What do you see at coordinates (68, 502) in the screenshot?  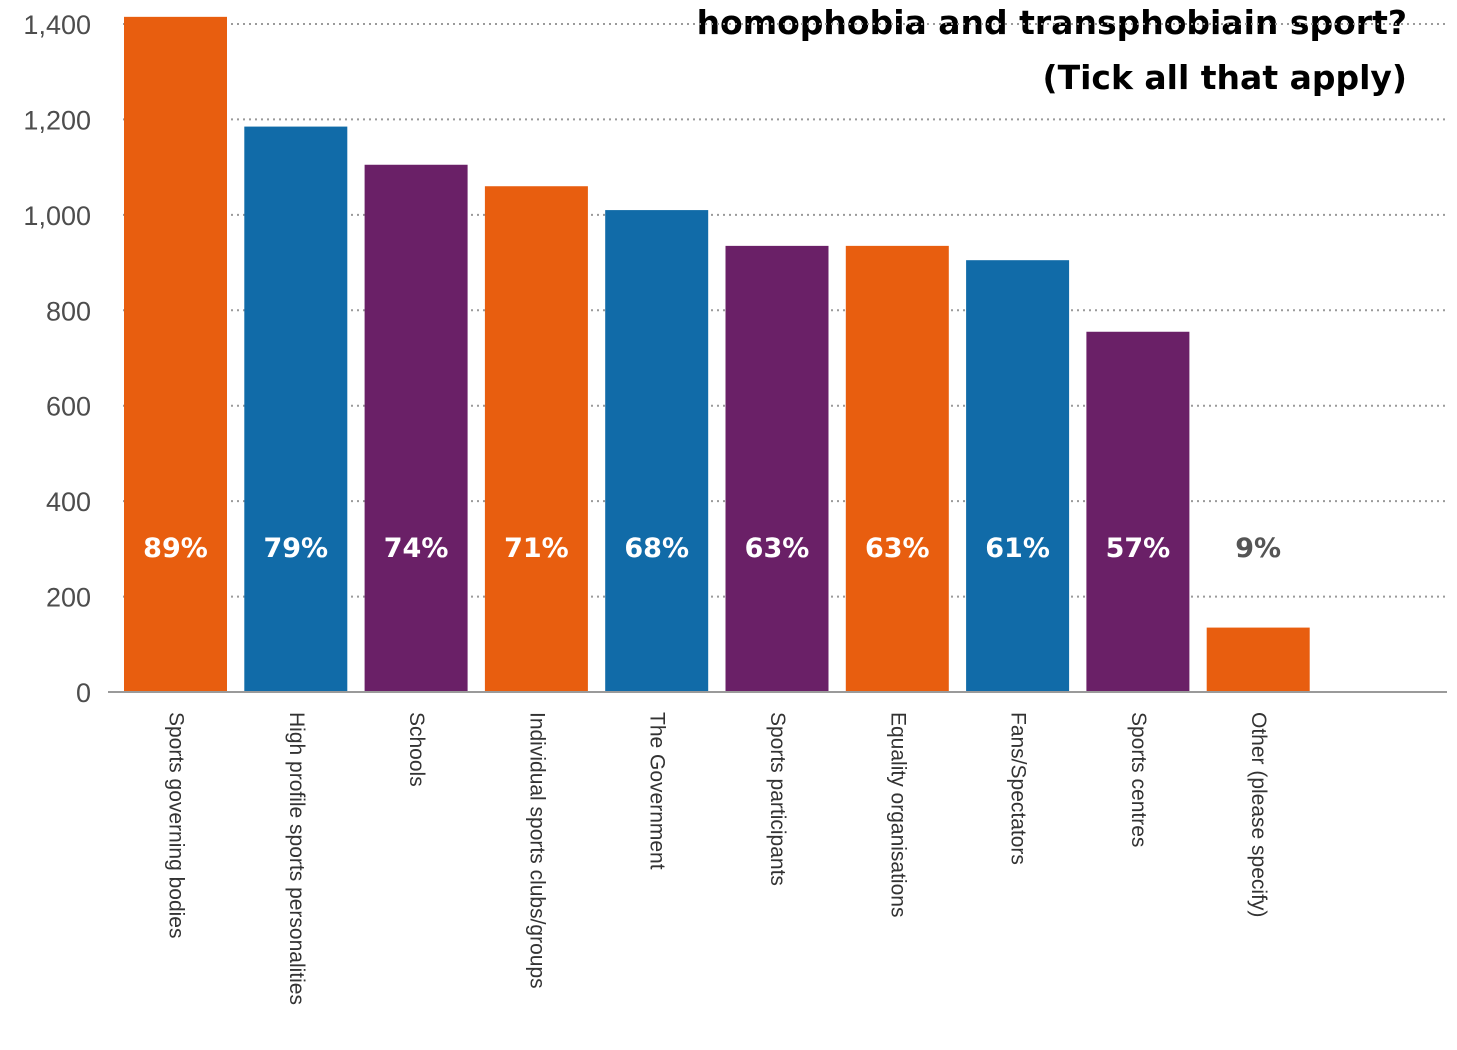 I see `y-tick-label: 400` at bounding box center [68, 502].